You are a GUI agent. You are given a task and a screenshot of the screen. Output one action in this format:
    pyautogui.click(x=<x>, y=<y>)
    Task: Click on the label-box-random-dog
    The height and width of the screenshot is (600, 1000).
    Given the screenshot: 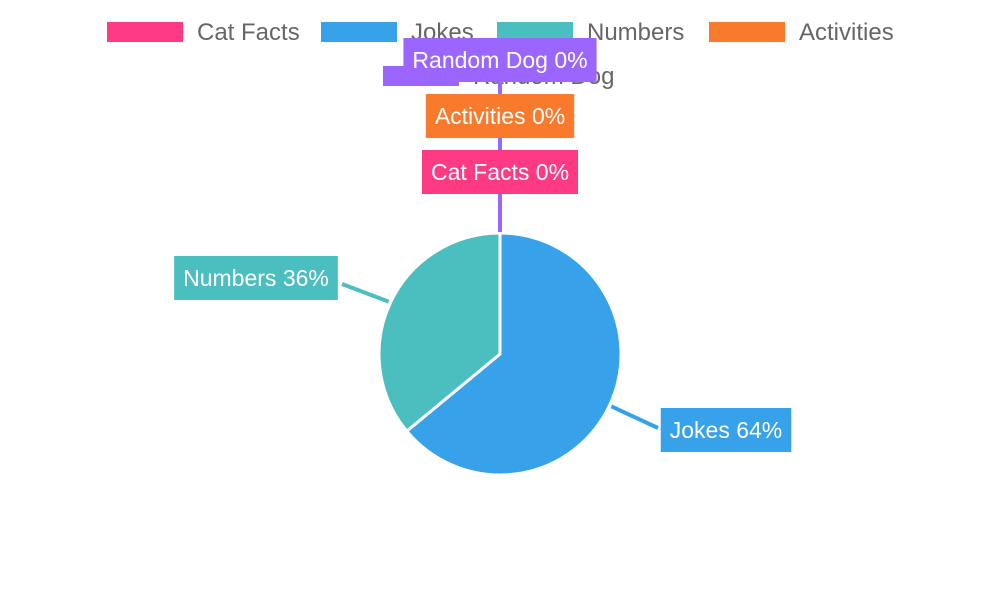 What is the action you would take?
    pyautogui.click(x=500, y=60)
    